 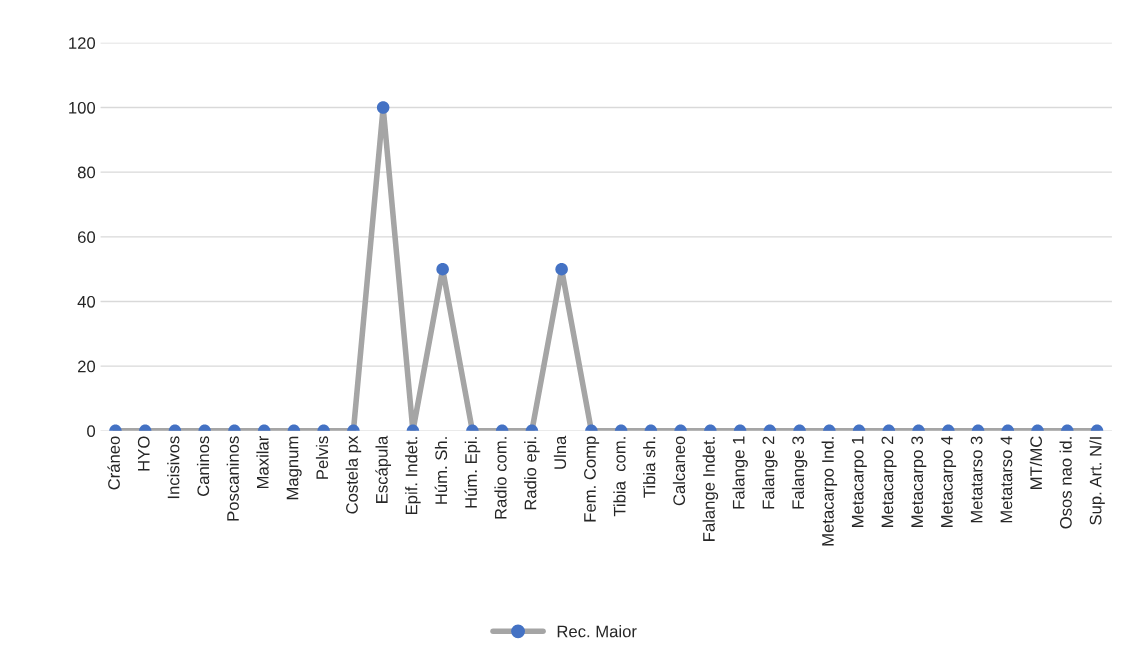 I want to click on x-tick-label: Radio com., so click(x=500, y=478).